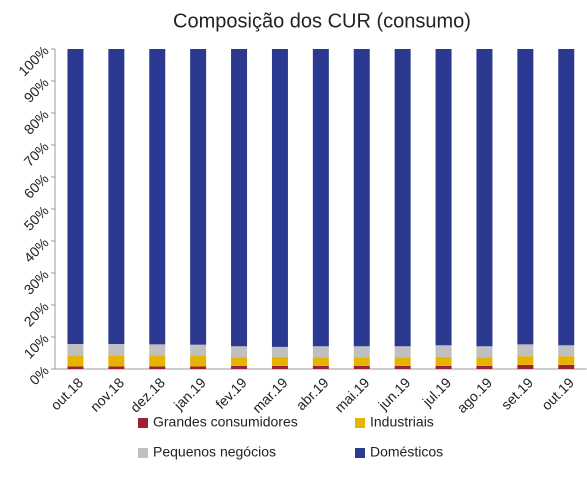 Image resolution: width=587 pixels, height=490 pixels. Describe the element at coordinates (36, 281) in the screenshot. I see `y-tick-label: 30%` at that location.